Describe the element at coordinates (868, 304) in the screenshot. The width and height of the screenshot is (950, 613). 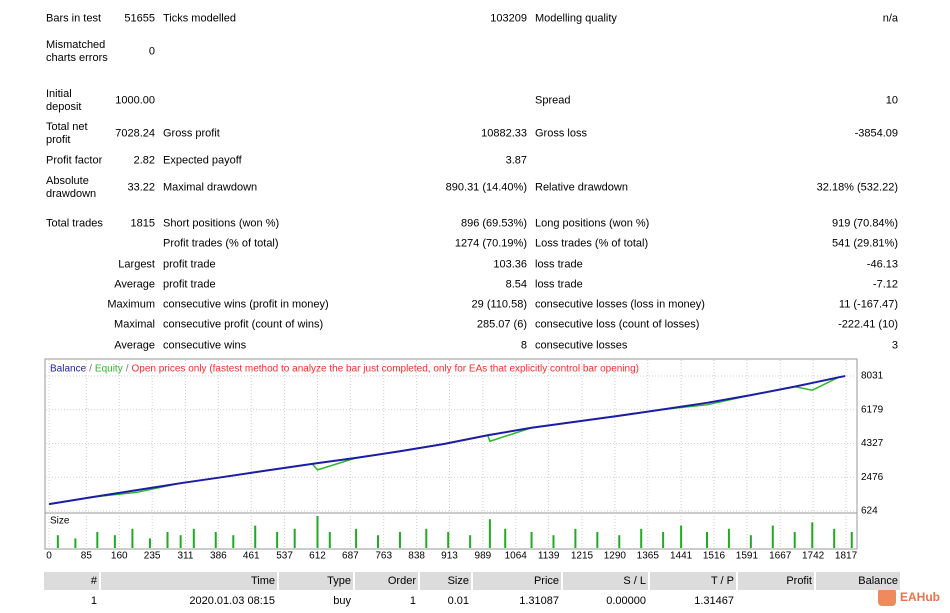
I see `report-cell: 11 (-167.47)` at that location.